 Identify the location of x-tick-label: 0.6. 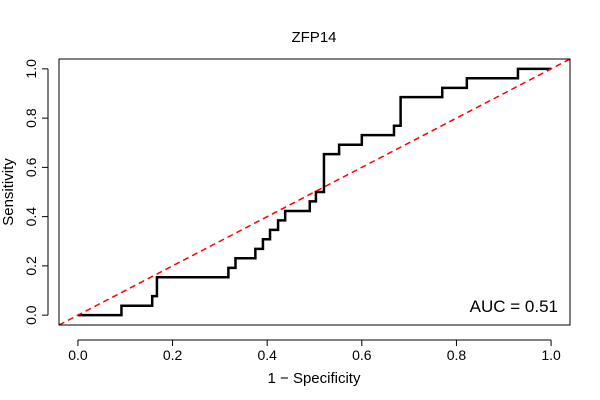
(362, 355).